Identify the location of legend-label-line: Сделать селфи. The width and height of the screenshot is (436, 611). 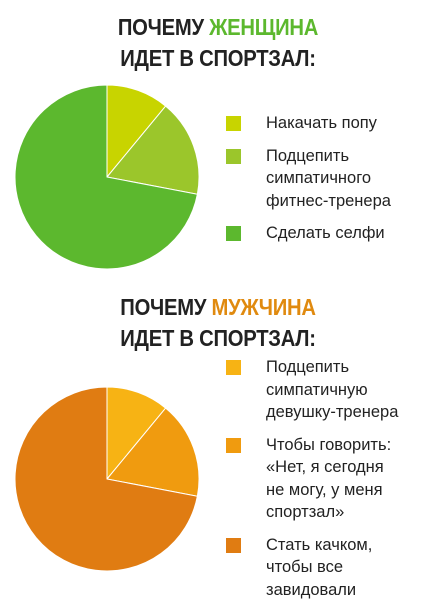
(325, 233).